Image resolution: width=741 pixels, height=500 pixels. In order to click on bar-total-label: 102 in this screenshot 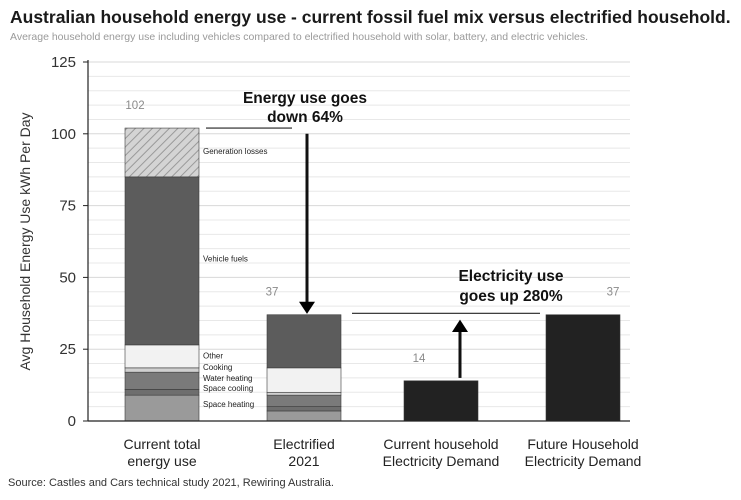, I will do `click(134, 106)`.